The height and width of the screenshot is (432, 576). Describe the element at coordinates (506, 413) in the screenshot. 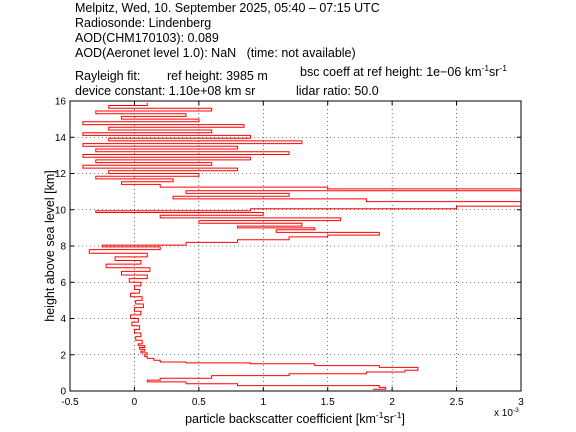

I see `x-scale-factor: x 10-3` at that location.